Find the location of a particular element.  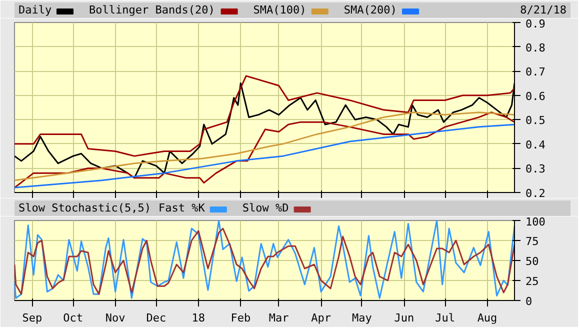

legend-label: Fast %K is located at coordinates (182, 208).